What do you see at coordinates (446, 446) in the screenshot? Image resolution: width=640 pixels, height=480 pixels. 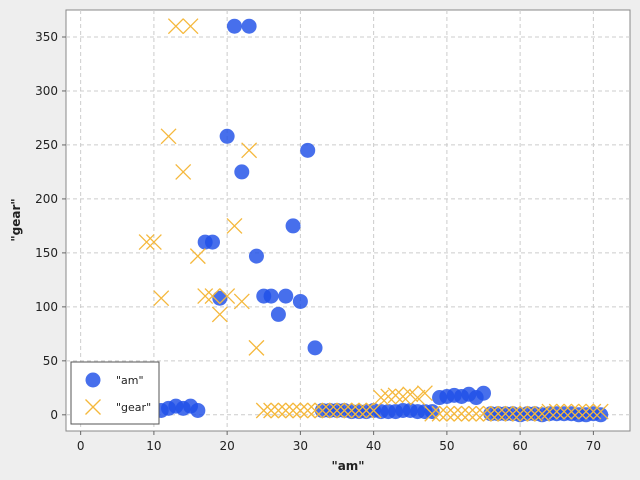 I see `x-tick-label: 50` at bounding box center [446, 446].